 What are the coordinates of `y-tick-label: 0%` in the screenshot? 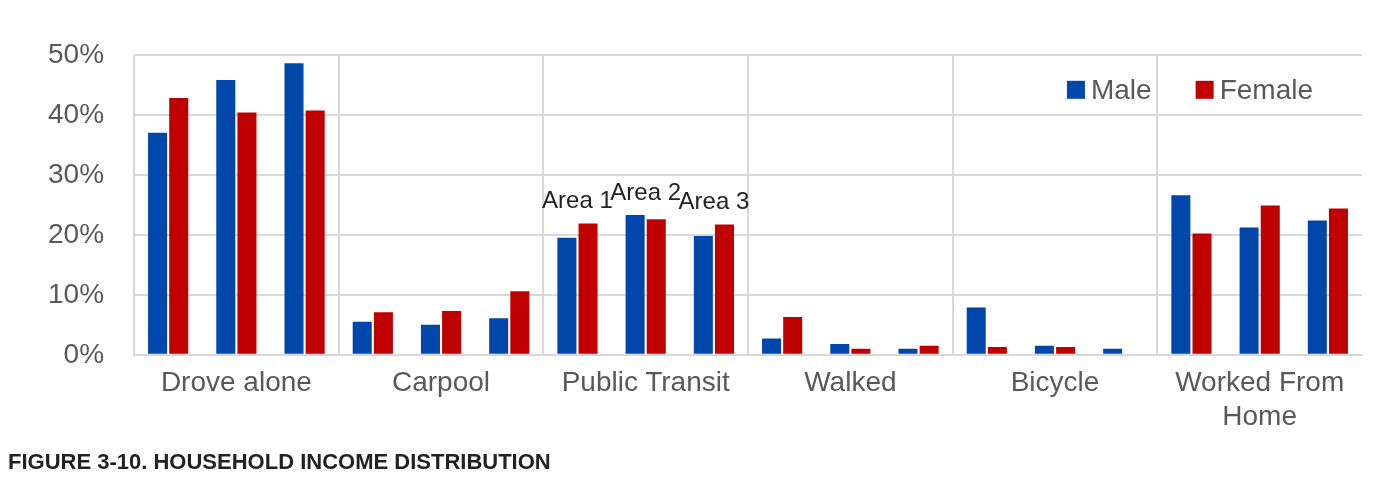 It's located at (84, 353).